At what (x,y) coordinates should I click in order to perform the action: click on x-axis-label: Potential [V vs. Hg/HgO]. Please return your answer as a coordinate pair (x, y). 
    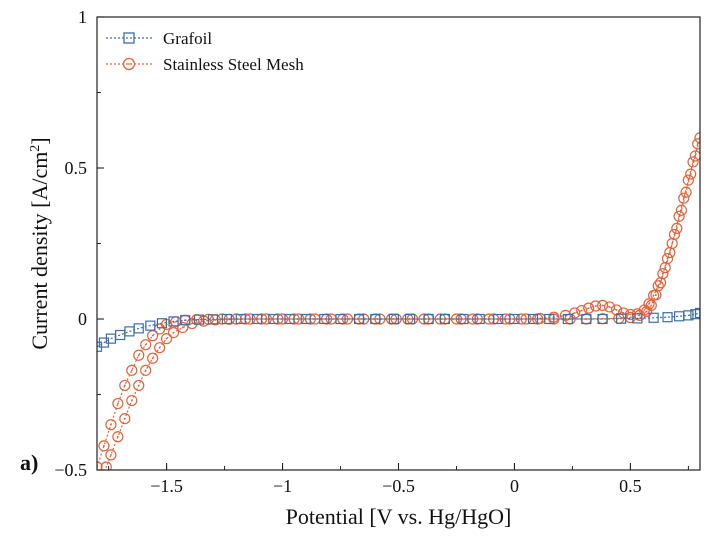
    Looking at the image, I should click on (399, 516).